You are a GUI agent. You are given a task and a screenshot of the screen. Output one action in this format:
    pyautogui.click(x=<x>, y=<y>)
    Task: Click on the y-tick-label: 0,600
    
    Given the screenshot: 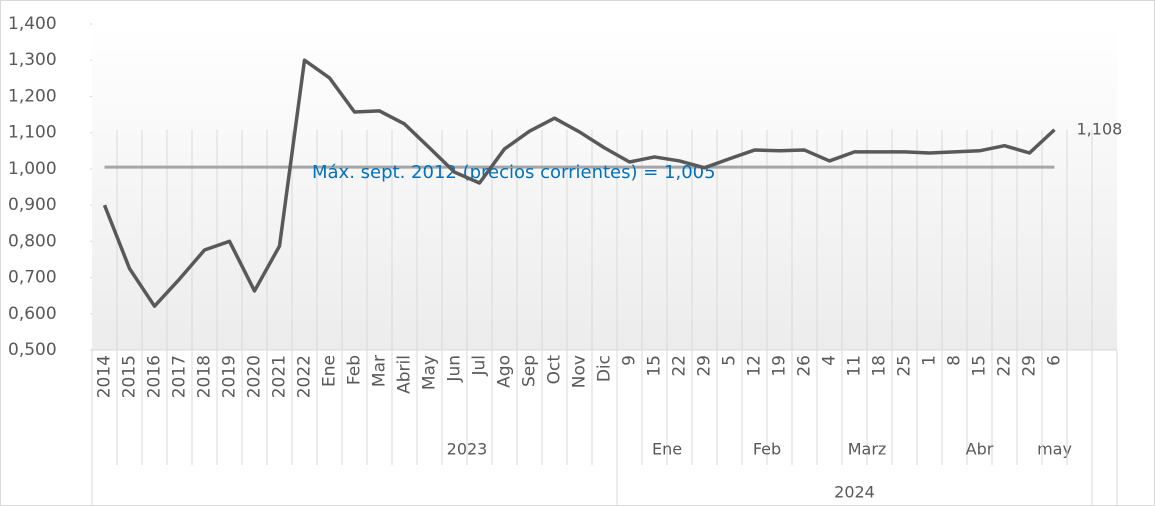 What is the action you would take?
    pyautogui.click(x=32, y=314)
    